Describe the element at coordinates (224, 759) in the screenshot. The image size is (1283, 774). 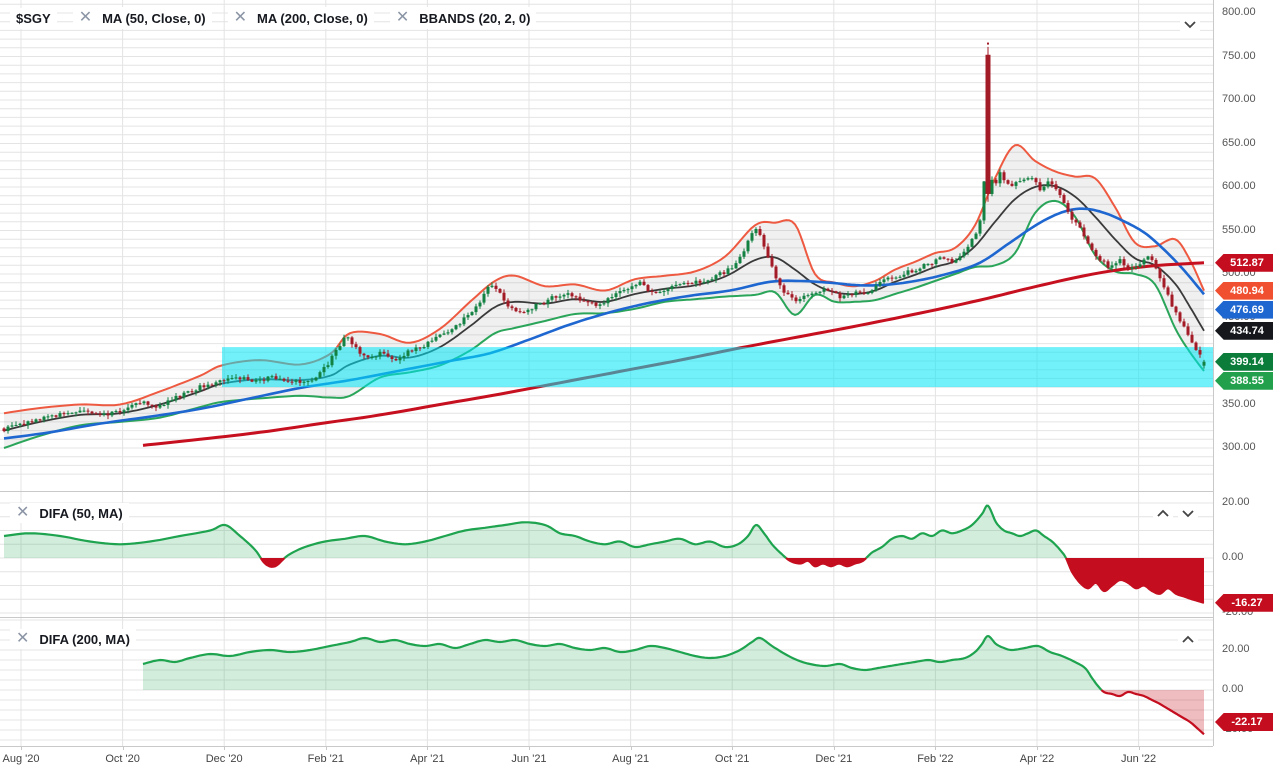
I see `x-axis-label: Dec '20` at that location.